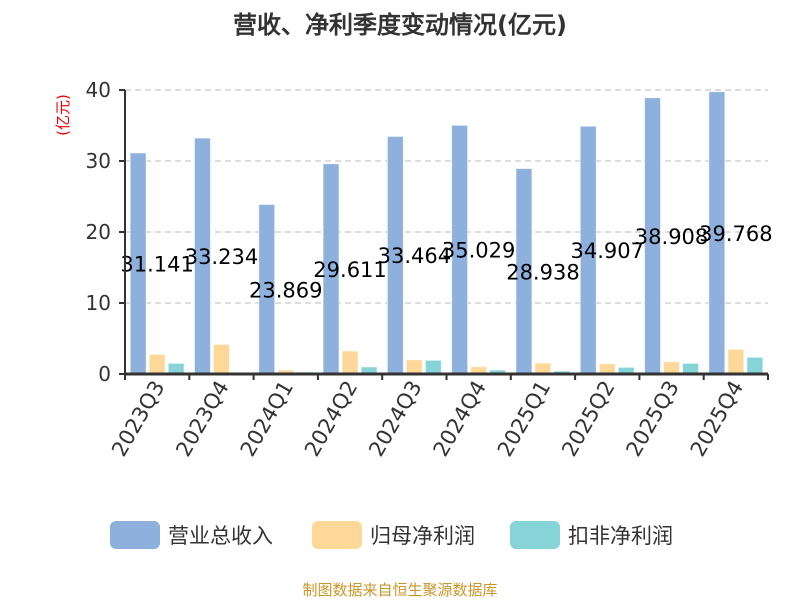 The width and height of the screenshot is (800, 600). Describe the element at coordinates (620, 536) in the screenshot. I see `legend-label: 扣非净利润` at that location.